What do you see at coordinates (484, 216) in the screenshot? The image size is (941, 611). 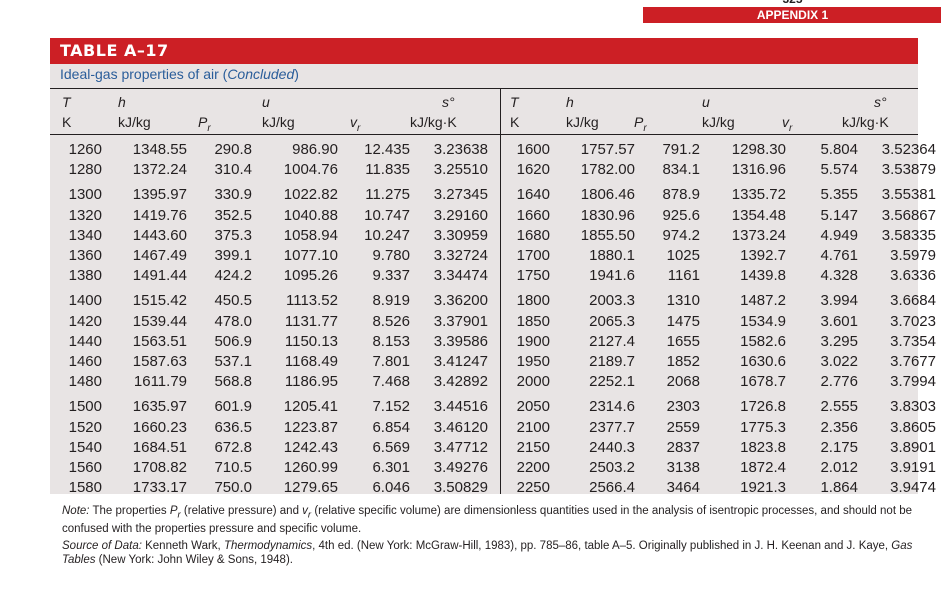 I see `table-row: 1320 1419.76 352.5 1040.88 10.747 3.29160` at bounding box center [484, 216].